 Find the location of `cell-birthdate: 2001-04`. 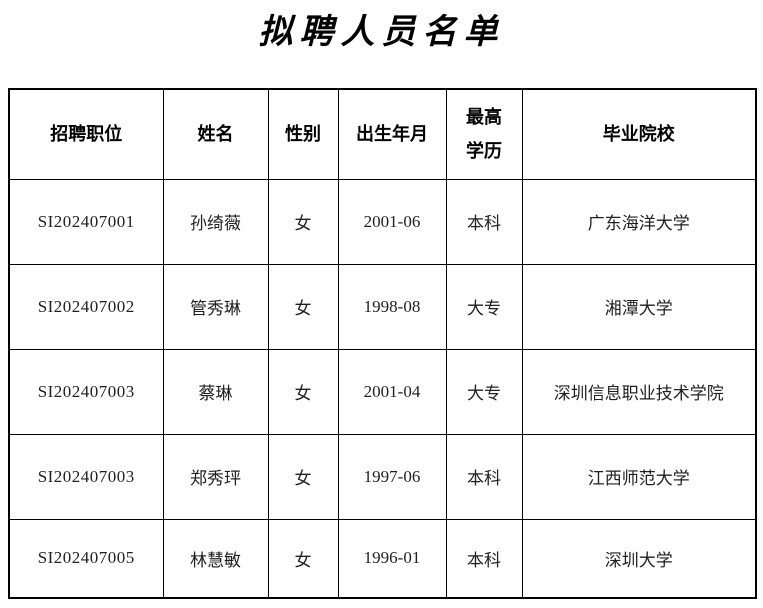

cell-birthdate: 2001-04 is located at coordinates (392, 391).